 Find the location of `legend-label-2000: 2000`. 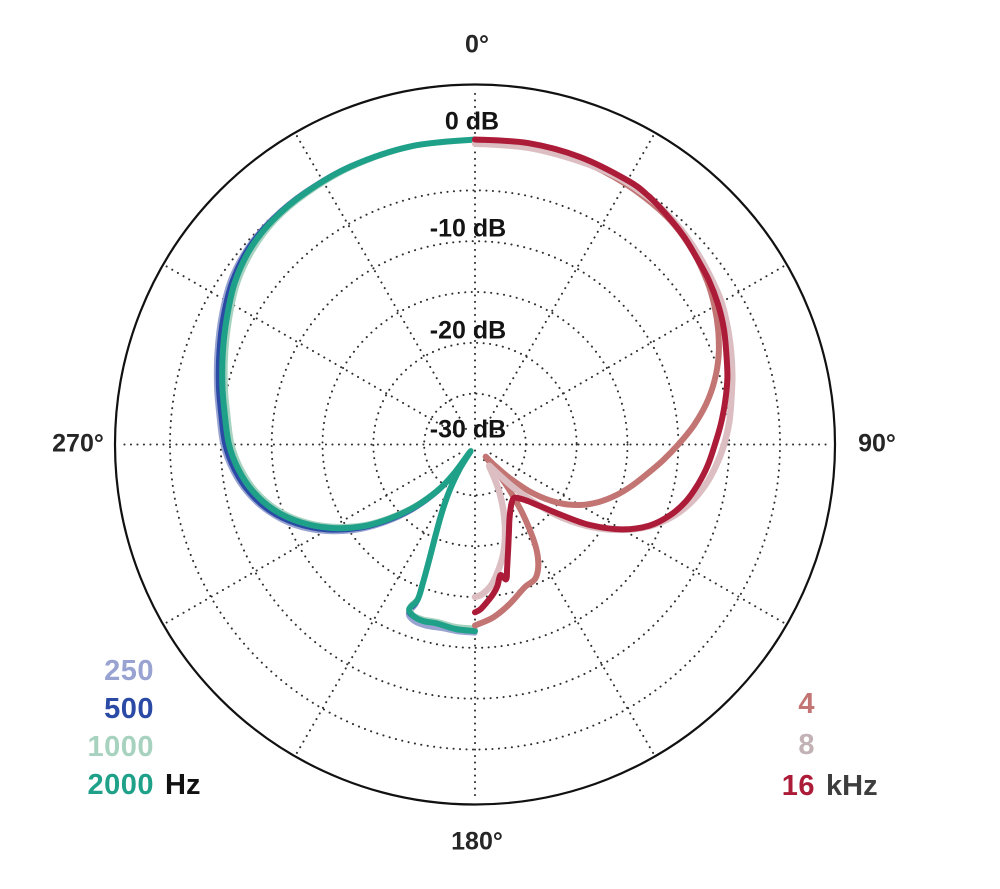

legend-label-2000: 2000 is located at coordinates (120, 785).